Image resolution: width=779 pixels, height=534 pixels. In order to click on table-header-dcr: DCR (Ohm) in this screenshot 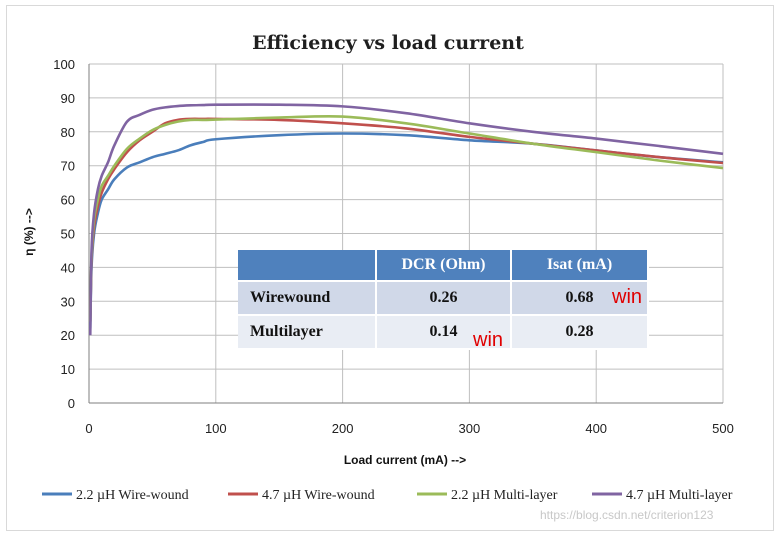, I will do `click(444, 266)`.